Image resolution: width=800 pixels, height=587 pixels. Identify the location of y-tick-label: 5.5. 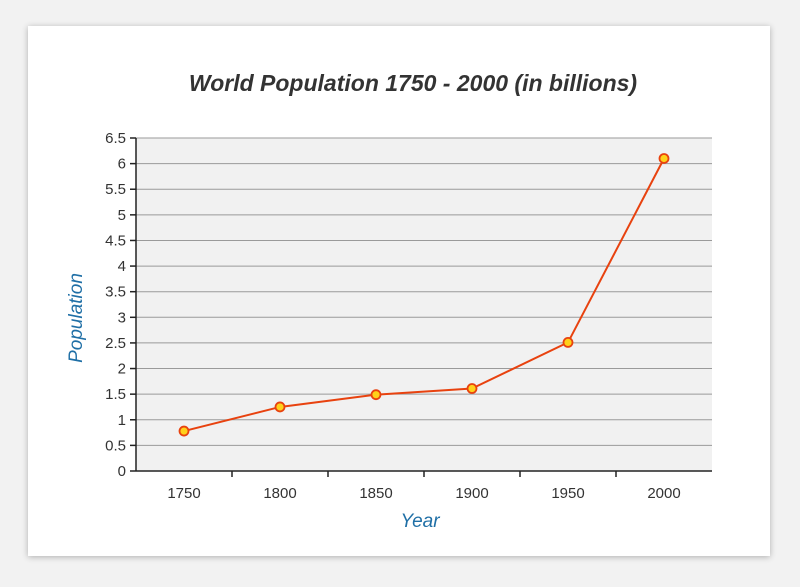
(115, 189).